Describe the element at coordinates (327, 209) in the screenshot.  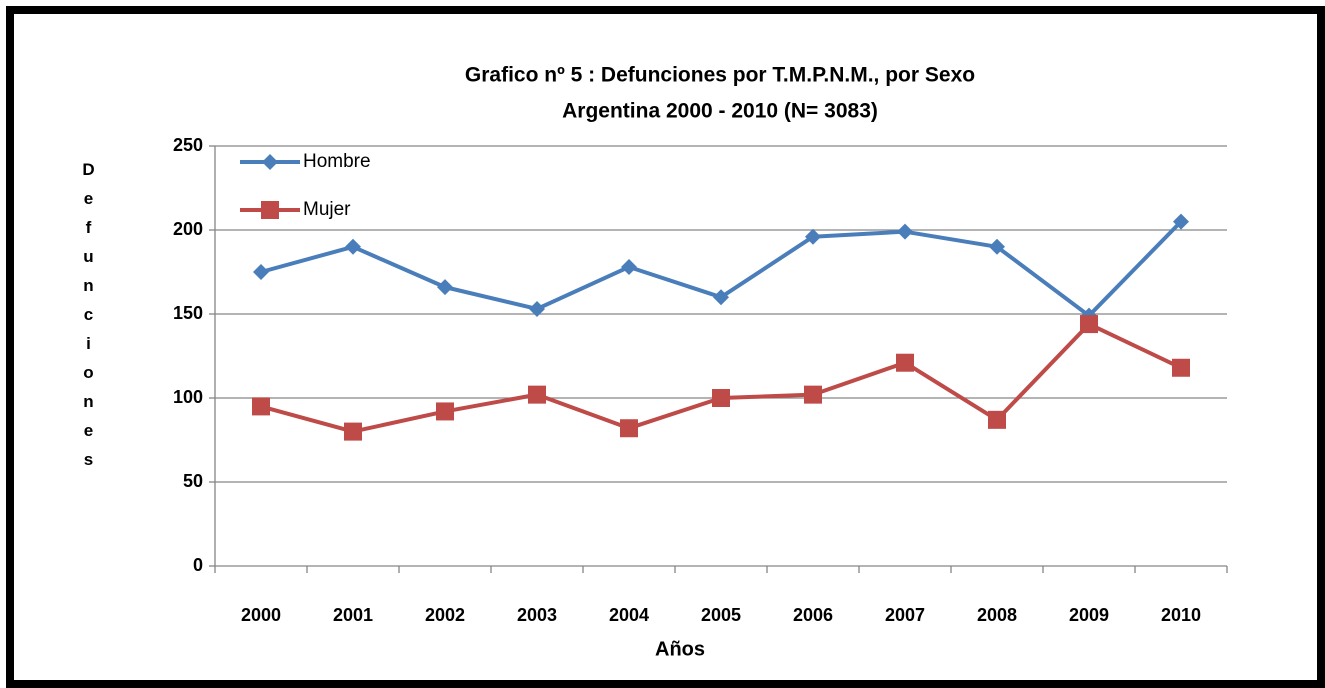
I see `legend-label: Mujer` at that location.